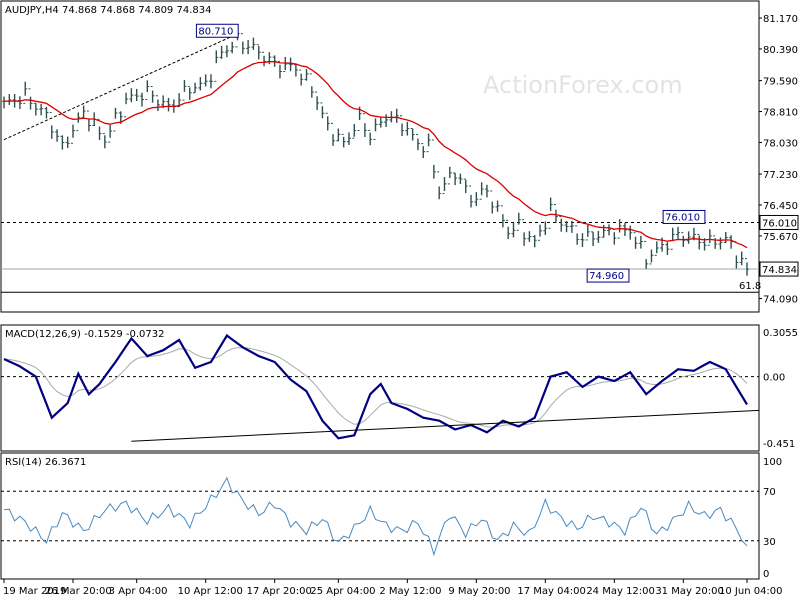  What do you see at coordinates (772, 462) in the screenshot?
I see `rsi-tick-label: 100` at bounding box center [772, 462].